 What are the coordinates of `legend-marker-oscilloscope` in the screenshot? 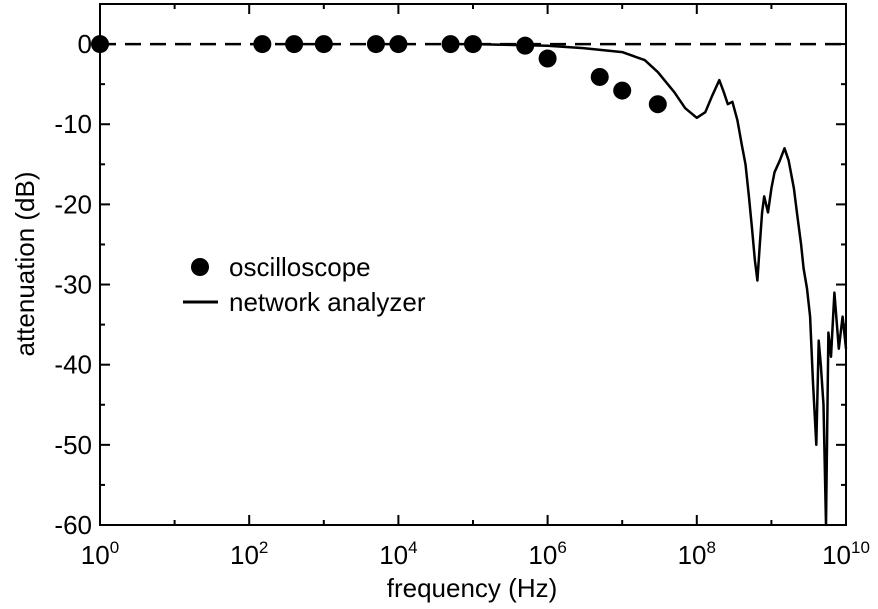 It's located at (200, 267).